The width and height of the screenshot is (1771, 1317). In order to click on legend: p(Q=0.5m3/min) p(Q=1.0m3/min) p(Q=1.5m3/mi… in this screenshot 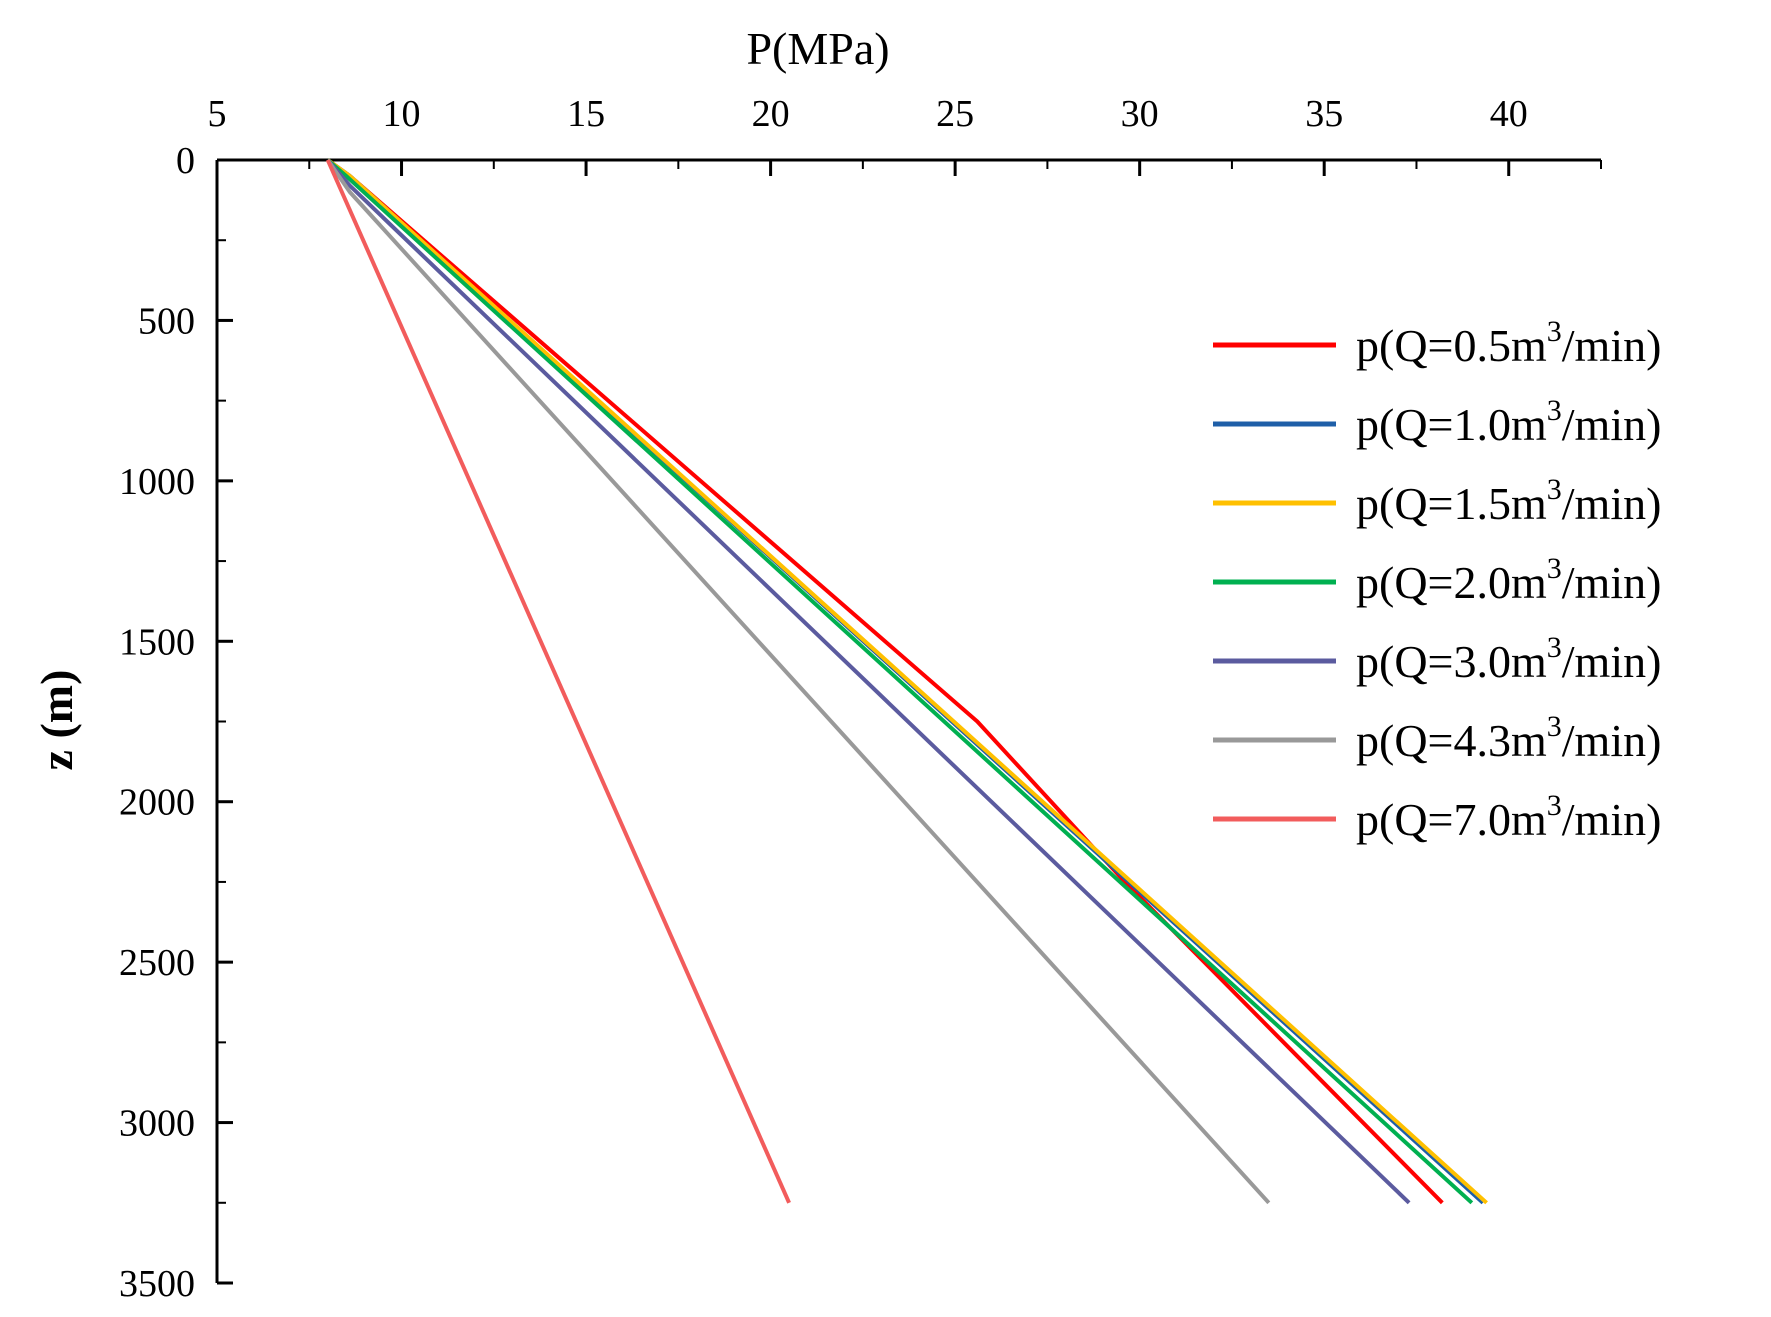, I will do `click(1437, 580)`.